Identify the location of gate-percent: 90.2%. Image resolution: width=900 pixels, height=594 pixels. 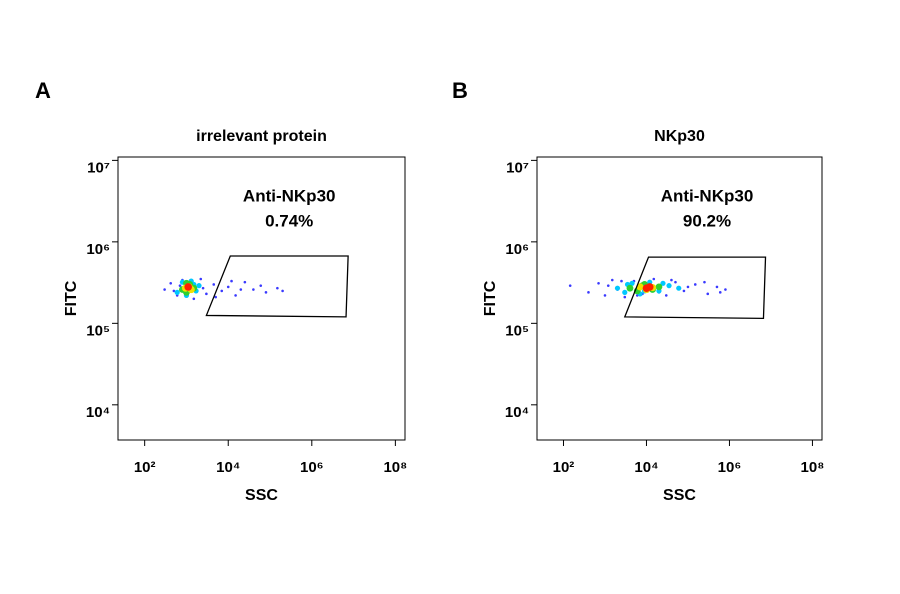
(707, 220).